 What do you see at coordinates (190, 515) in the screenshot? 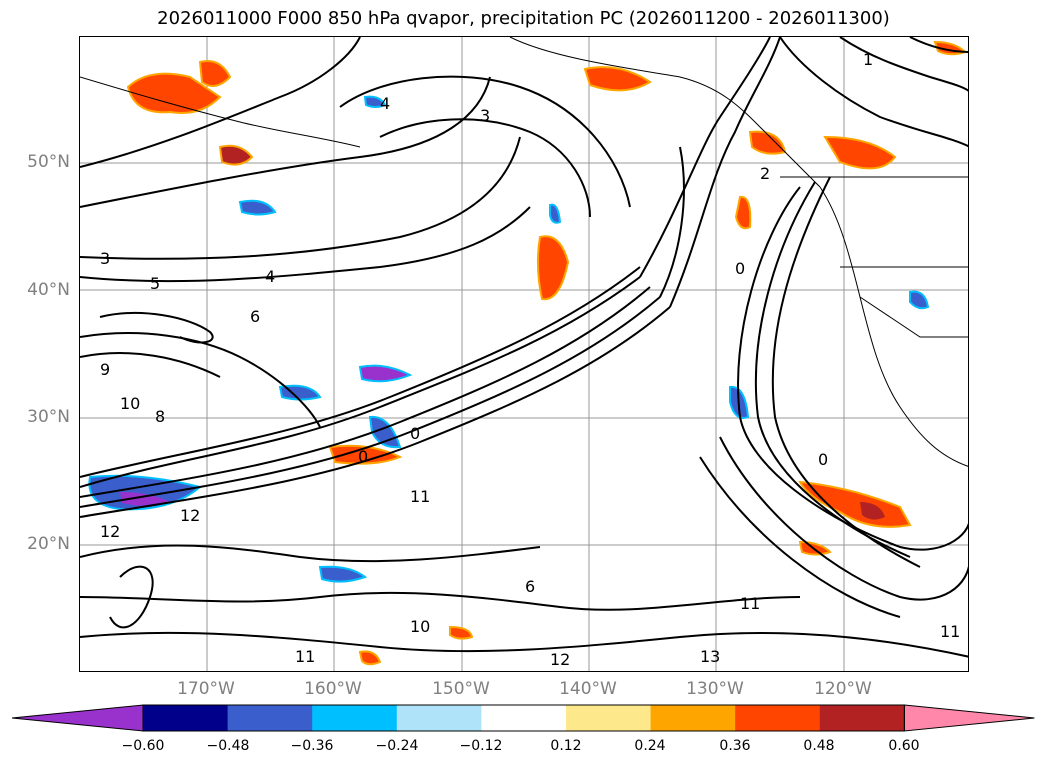
I see `contour-label-12b: 12` at bounding box center [190, 515].